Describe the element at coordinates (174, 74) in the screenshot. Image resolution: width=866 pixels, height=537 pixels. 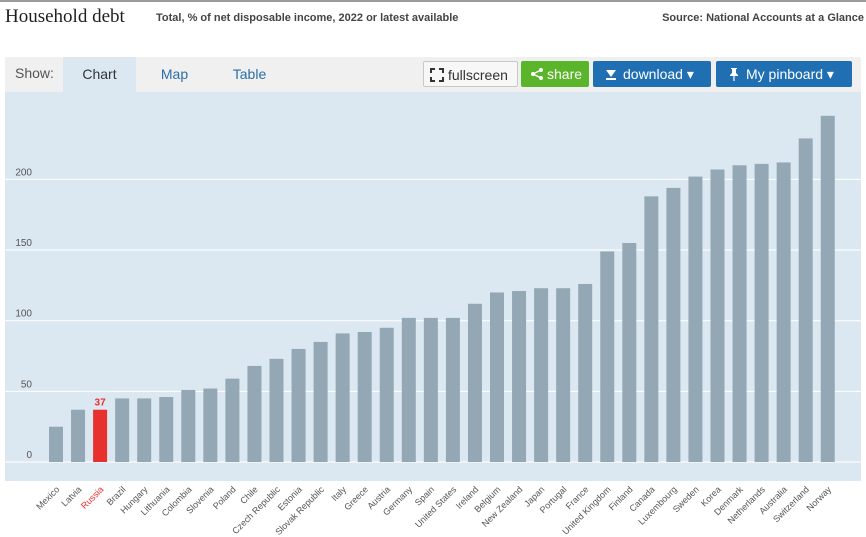
I see `tab-map: Map` at that location.